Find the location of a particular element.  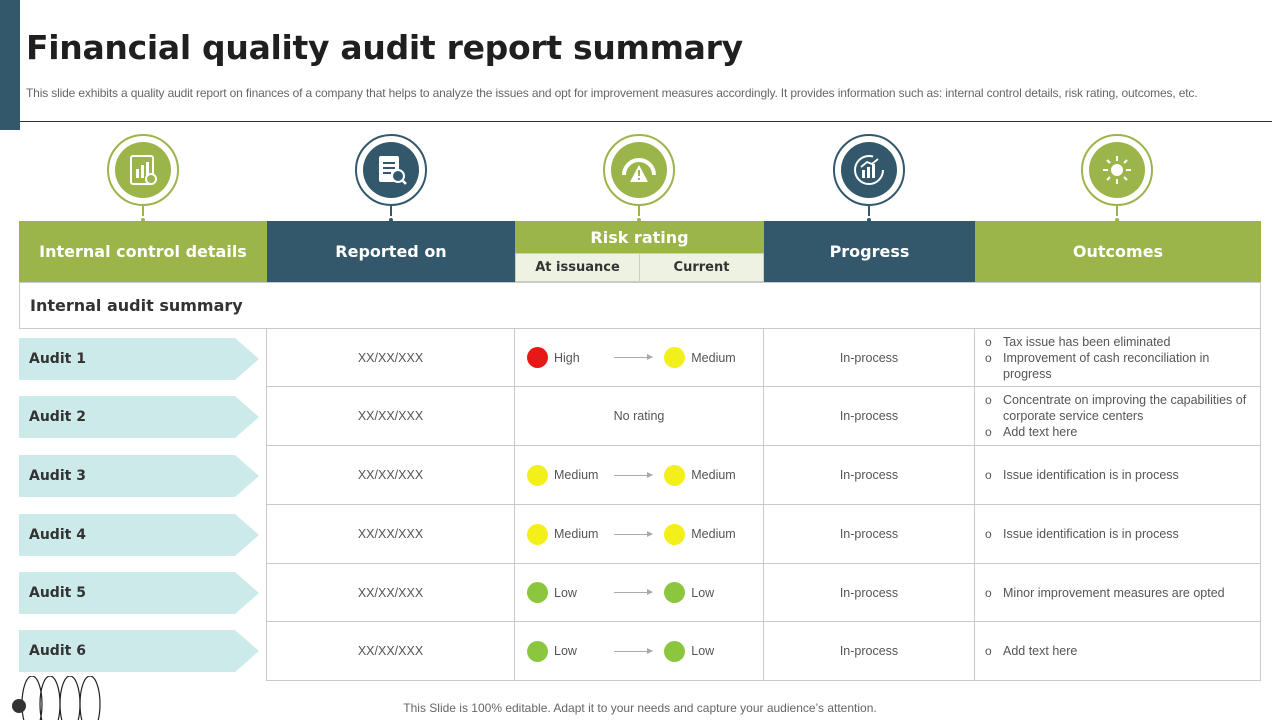

subheader-at-issuance: At issuance is located at coordinates (577, 267).